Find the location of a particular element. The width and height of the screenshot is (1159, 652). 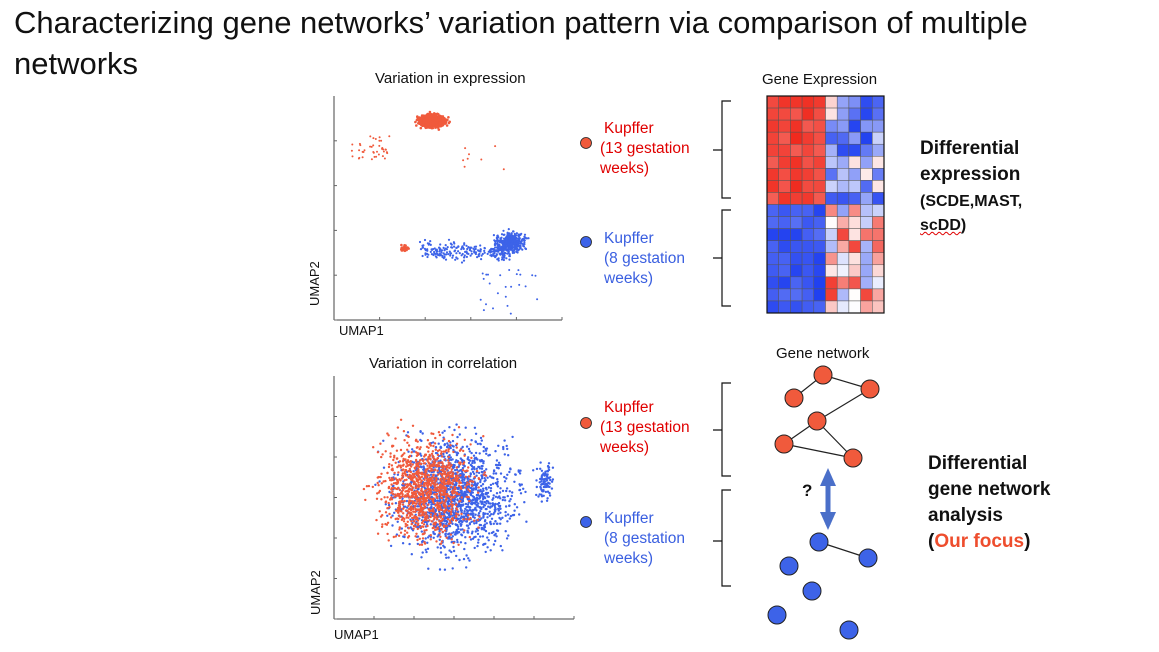

top-y-axis-label: UMAP2 is located at coordinates (314, 283).